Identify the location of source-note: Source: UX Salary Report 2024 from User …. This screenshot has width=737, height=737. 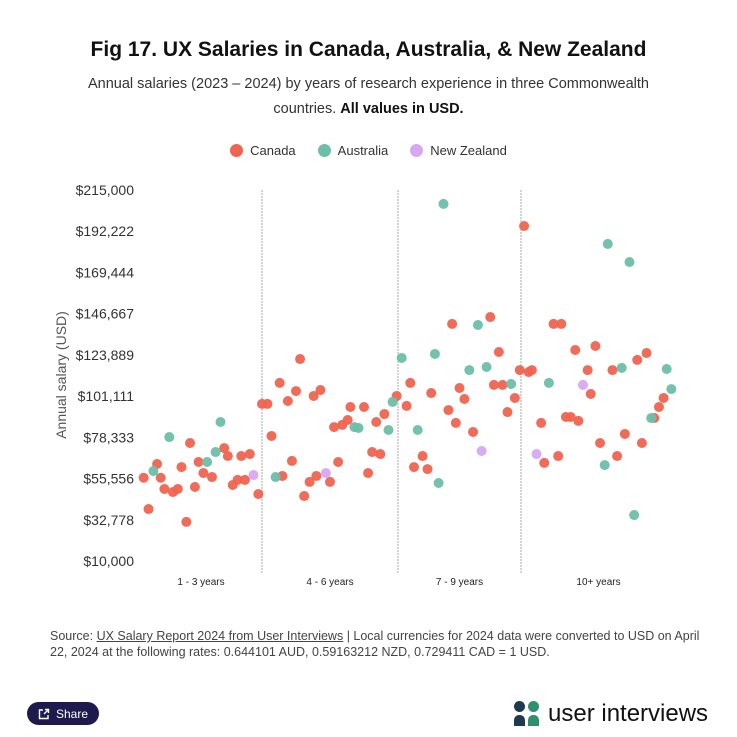
(375, 644).